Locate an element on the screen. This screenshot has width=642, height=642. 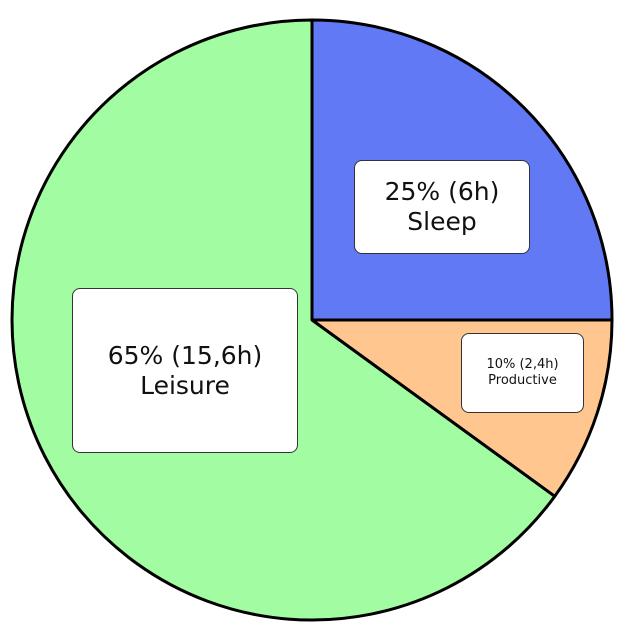
slice-label-leisure: 65% (15,6h) Leisure is located at coordinates (185, 370).